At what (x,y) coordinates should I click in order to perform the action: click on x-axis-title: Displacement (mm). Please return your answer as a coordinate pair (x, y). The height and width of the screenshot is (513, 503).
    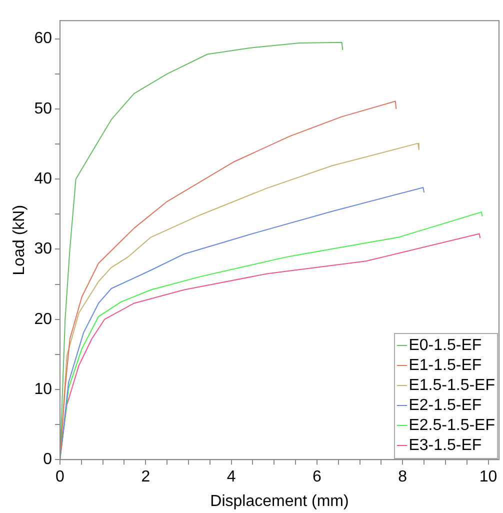
    Looking at the image, I should click on (279, 501).